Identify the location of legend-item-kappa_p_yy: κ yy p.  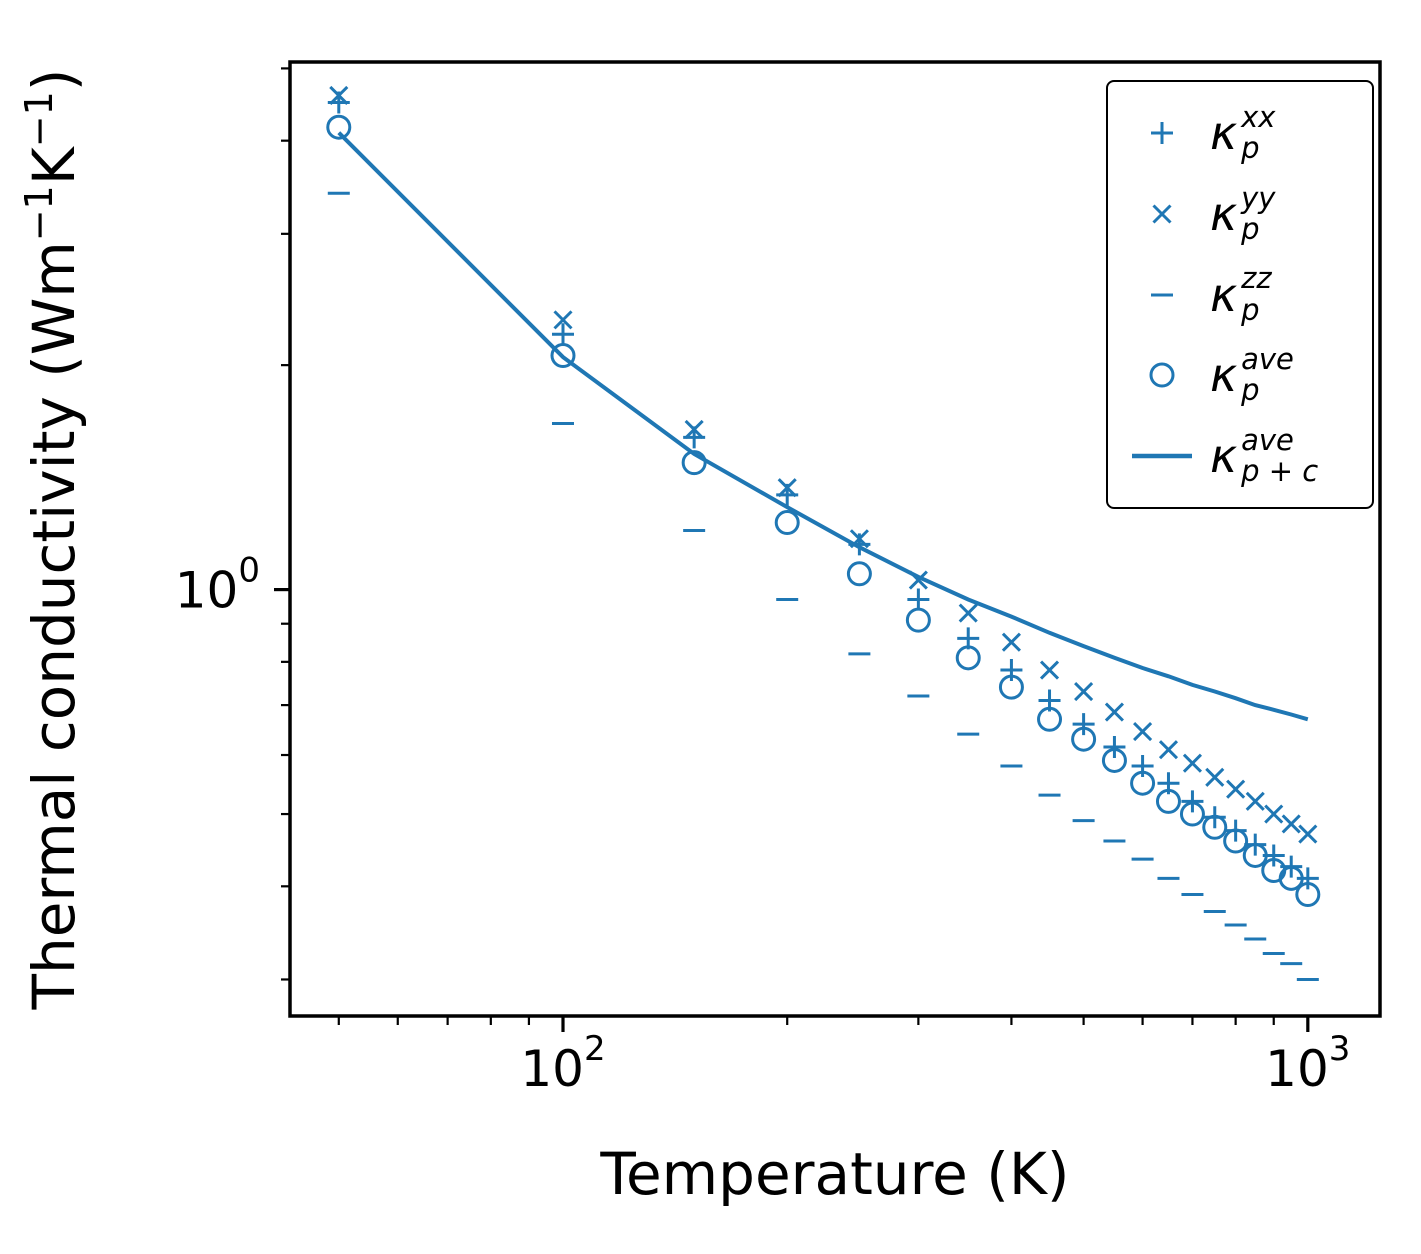
(1240, 213).